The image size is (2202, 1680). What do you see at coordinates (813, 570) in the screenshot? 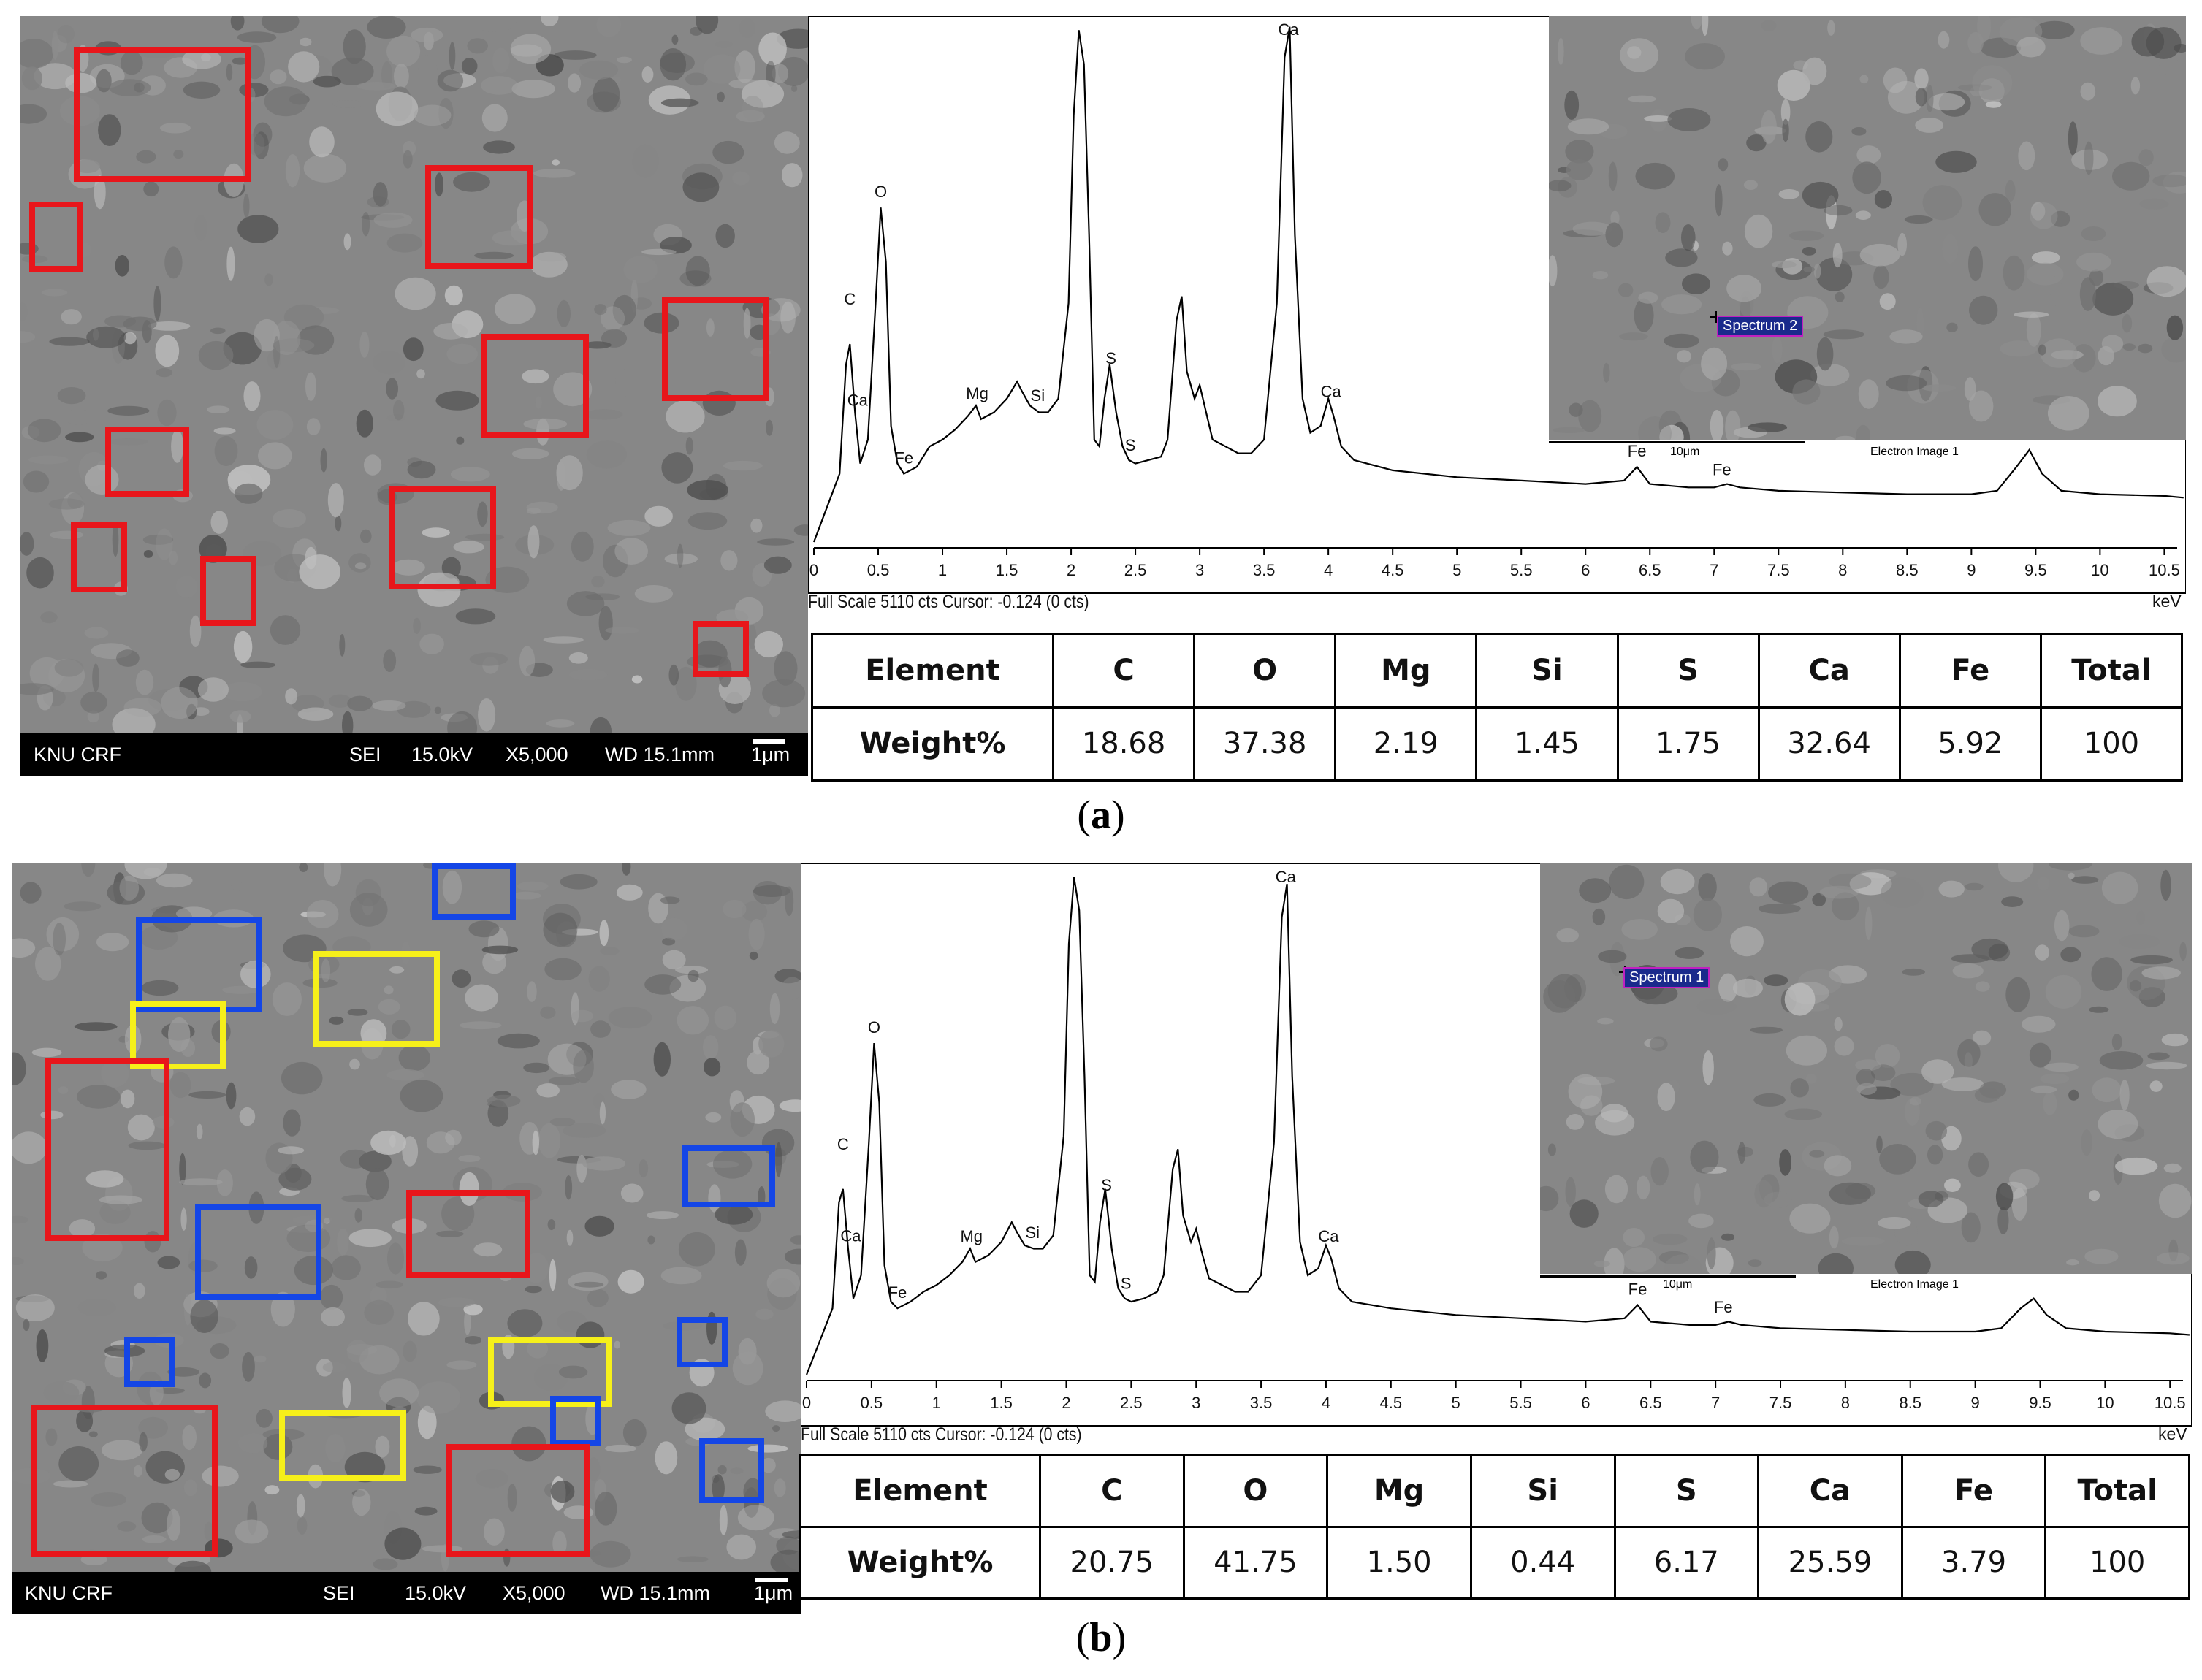
I see `x-tick-label: 0` at bounding box center [813, 570].